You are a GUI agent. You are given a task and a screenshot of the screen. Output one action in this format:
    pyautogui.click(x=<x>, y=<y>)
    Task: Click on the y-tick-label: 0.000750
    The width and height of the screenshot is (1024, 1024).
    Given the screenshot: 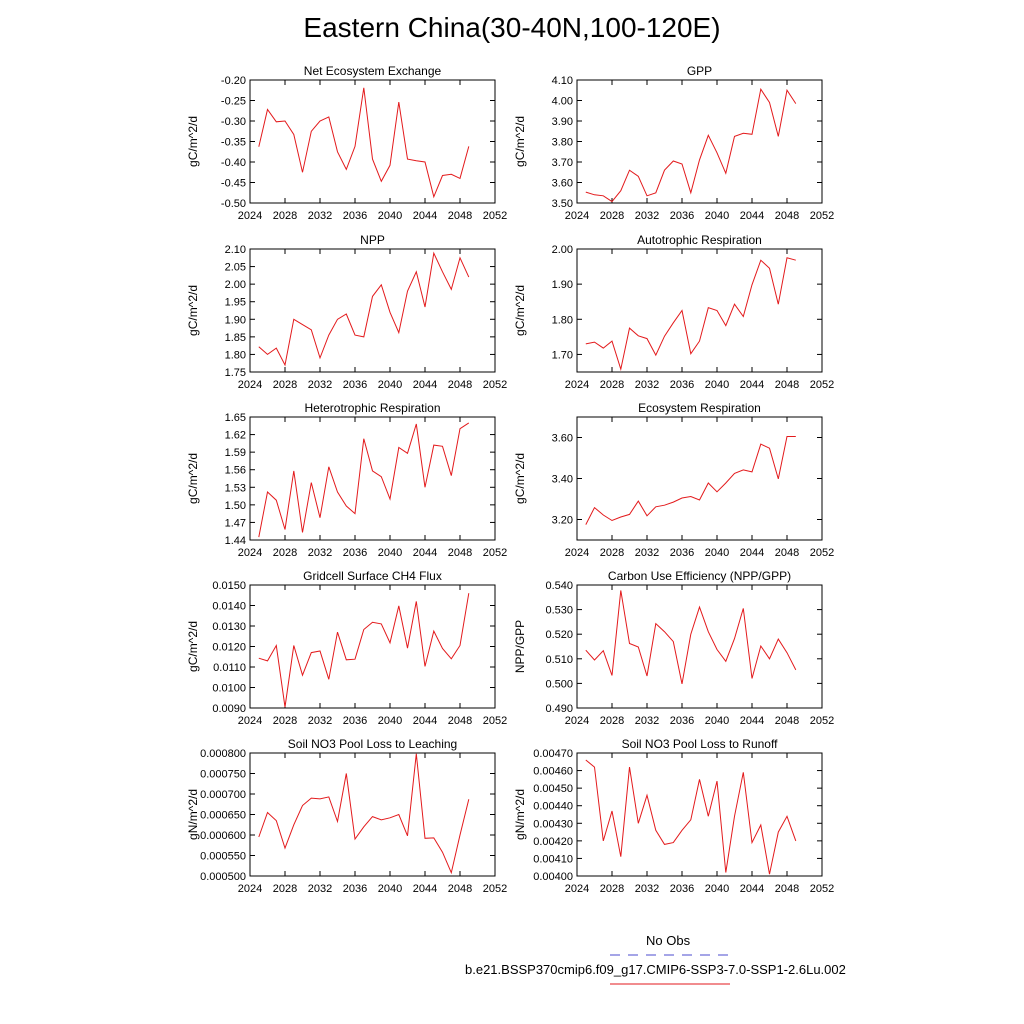 What is the action you would take?
    pyautogui.click(x=223, y=775)
    